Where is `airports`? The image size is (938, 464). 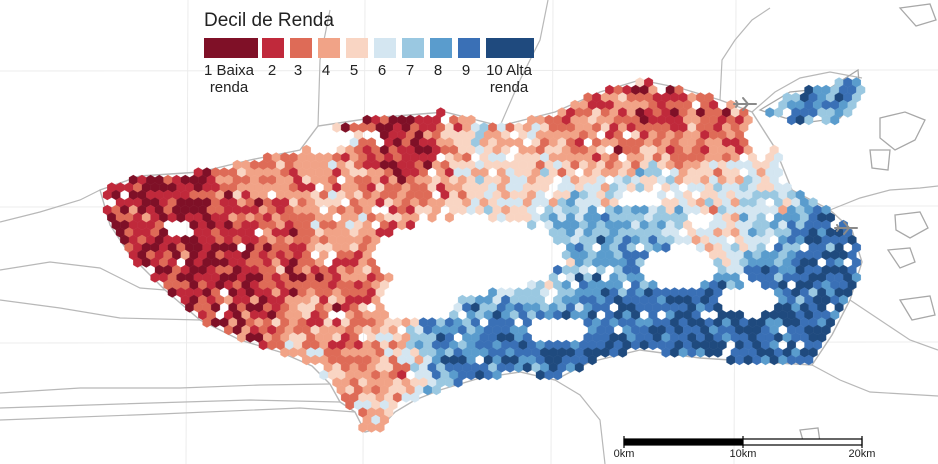 airports is located at coordinates (795, 166).